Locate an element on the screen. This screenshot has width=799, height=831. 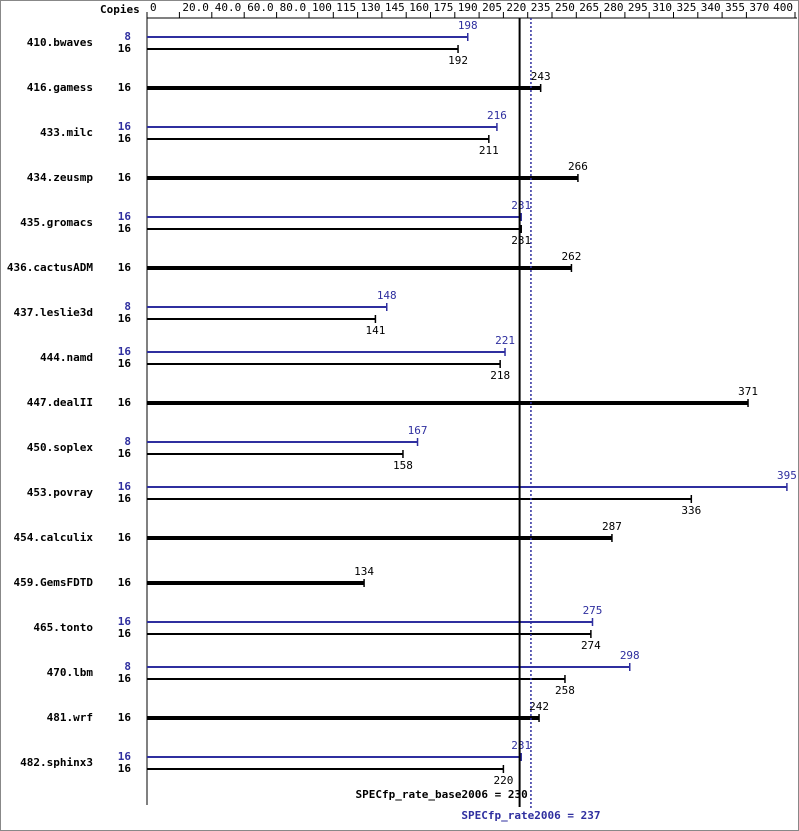
value-label: 141 is located at coordinates (375, 330).